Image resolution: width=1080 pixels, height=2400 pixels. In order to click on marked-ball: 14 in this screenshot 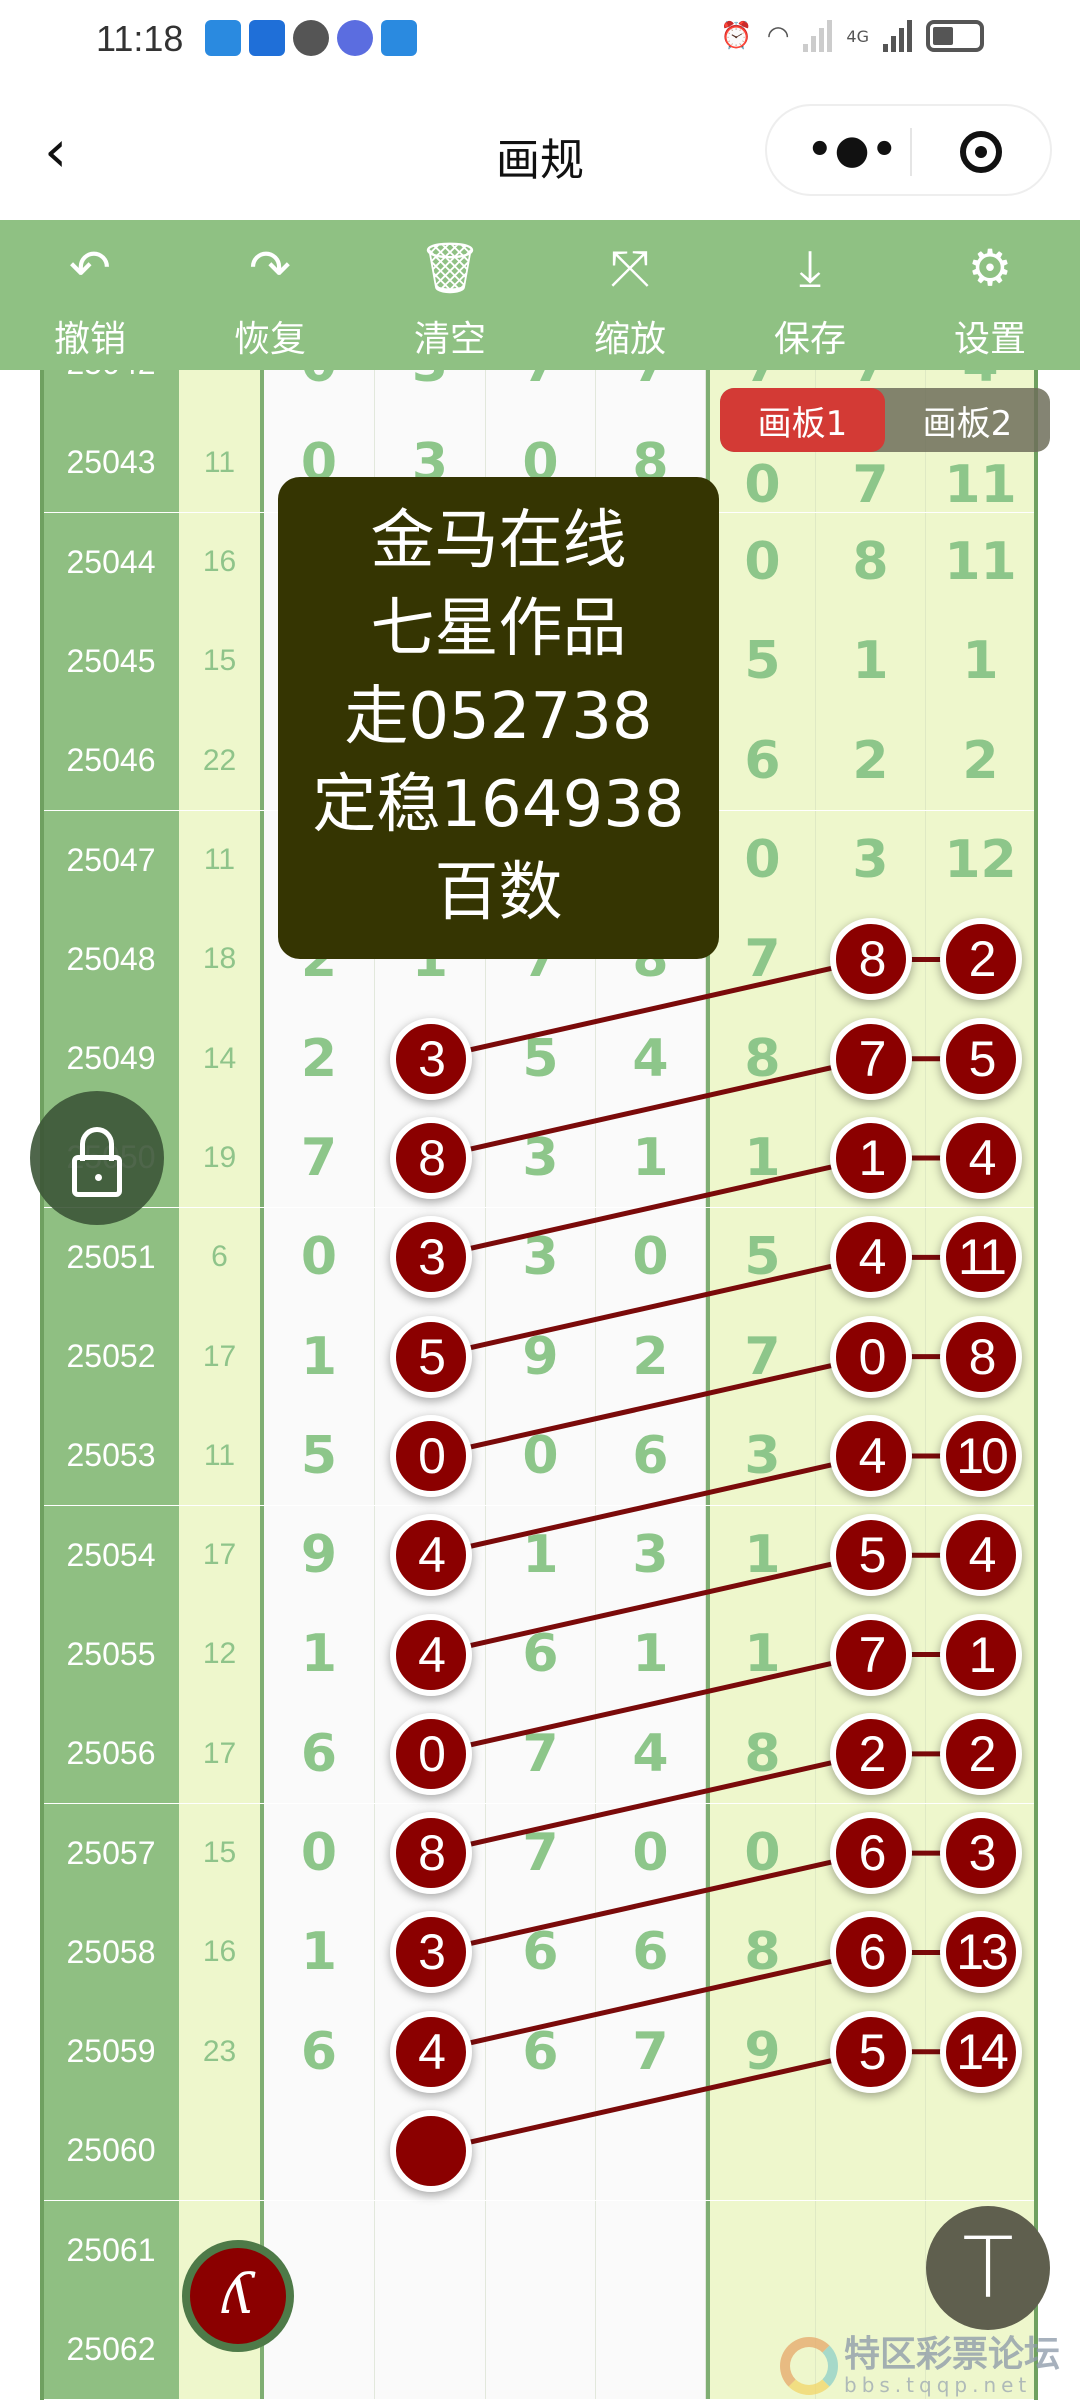, I will do `click(981, 2051)`.